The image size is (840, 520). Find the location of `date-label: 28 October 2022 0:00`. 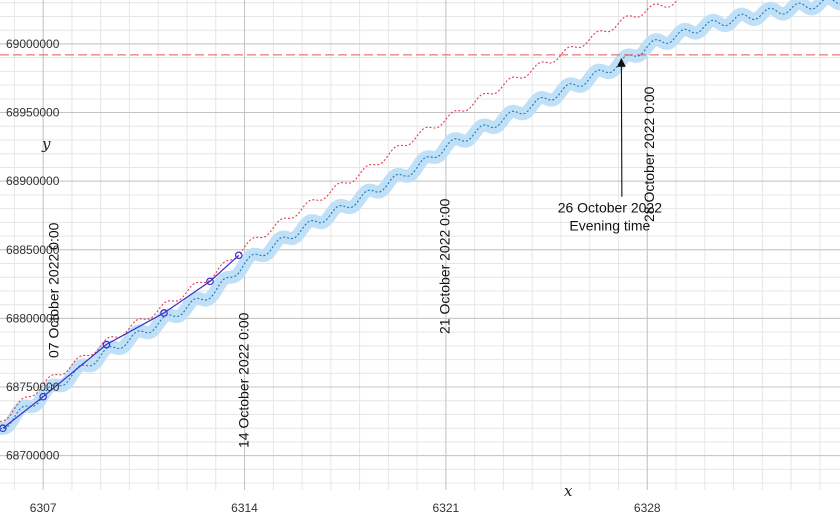

date-label: 28 October 2022 0:00 is located at coordinates (649, 154).